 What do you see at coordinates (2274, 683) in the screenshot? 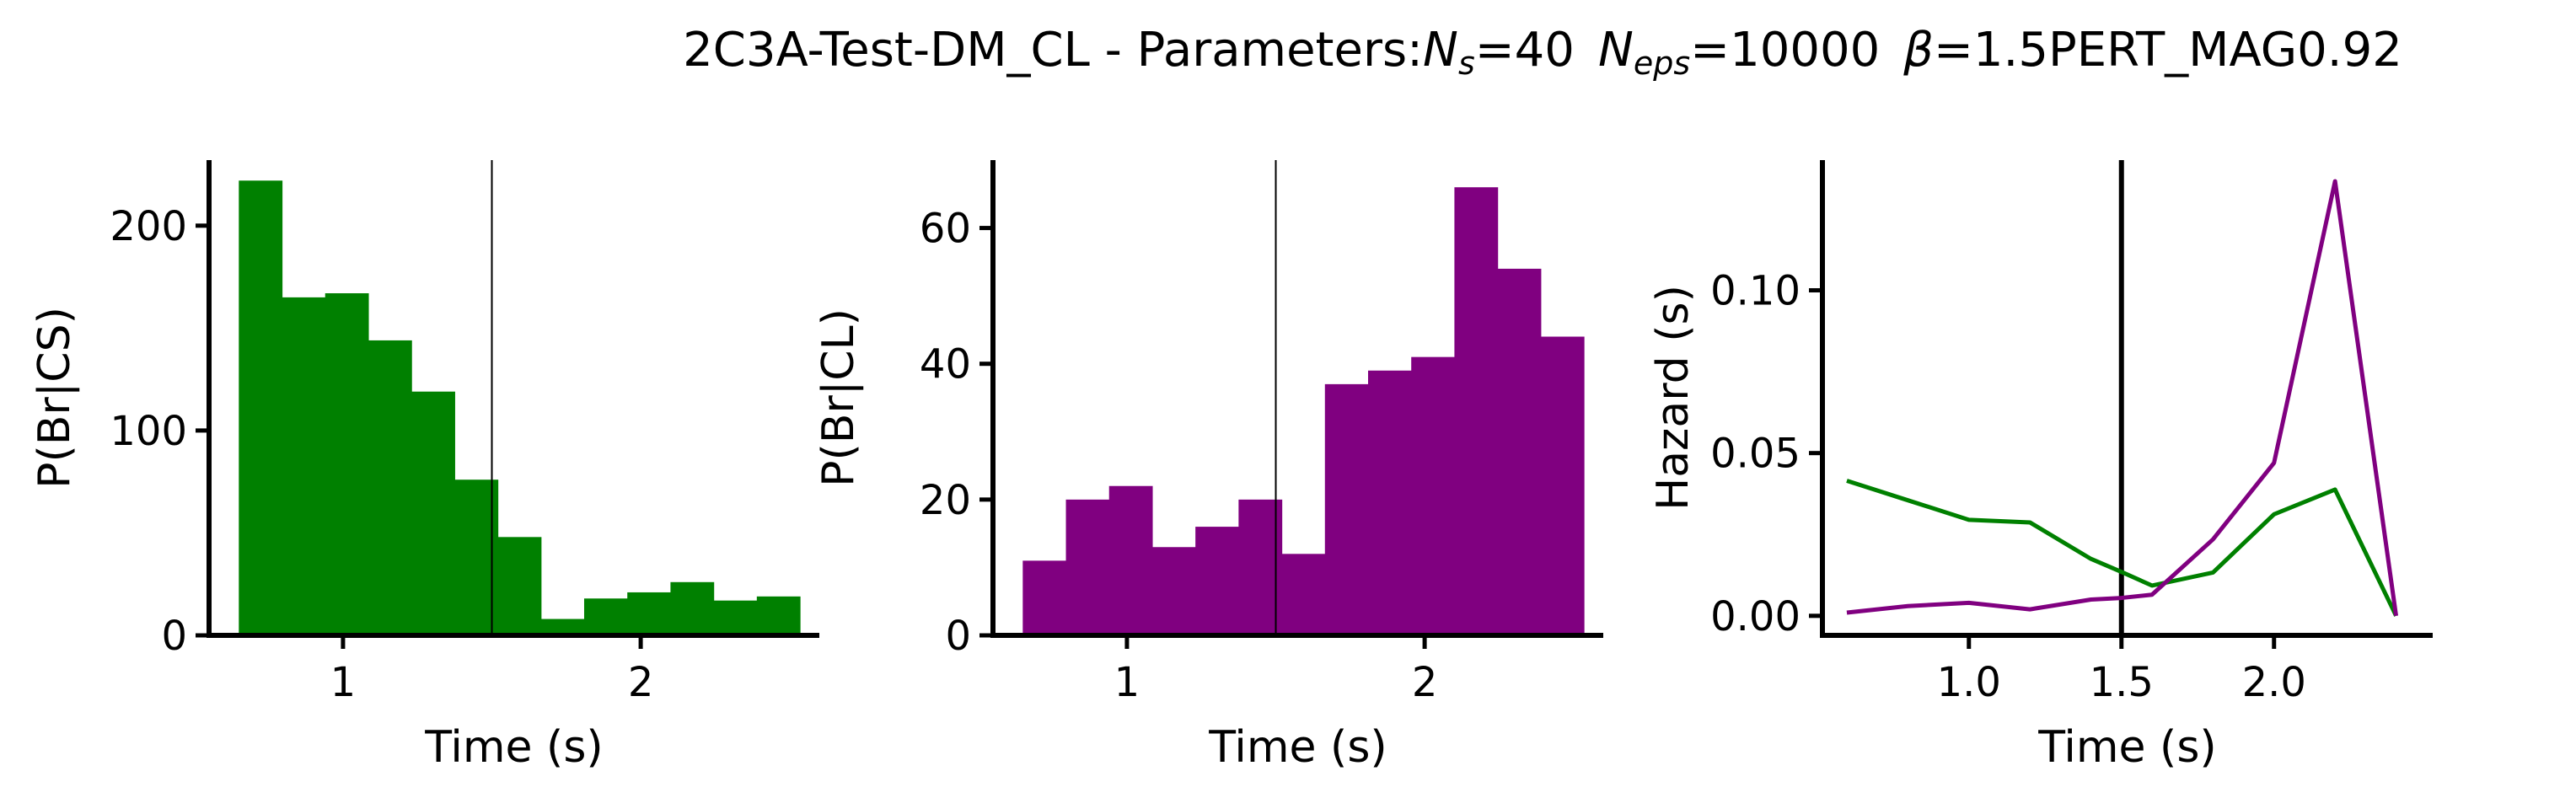
I see `x-tick-label: 2.0` at bounding box center [2274, 683].